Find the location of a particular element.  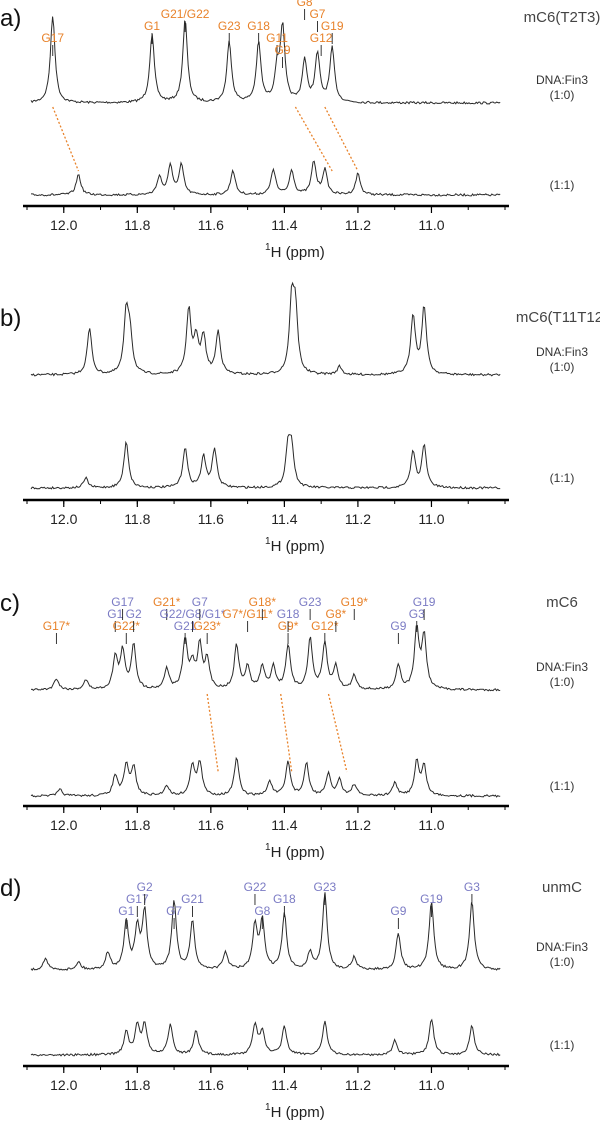

peak-assignment: G21/G22 is located at coordinates (185, 14).